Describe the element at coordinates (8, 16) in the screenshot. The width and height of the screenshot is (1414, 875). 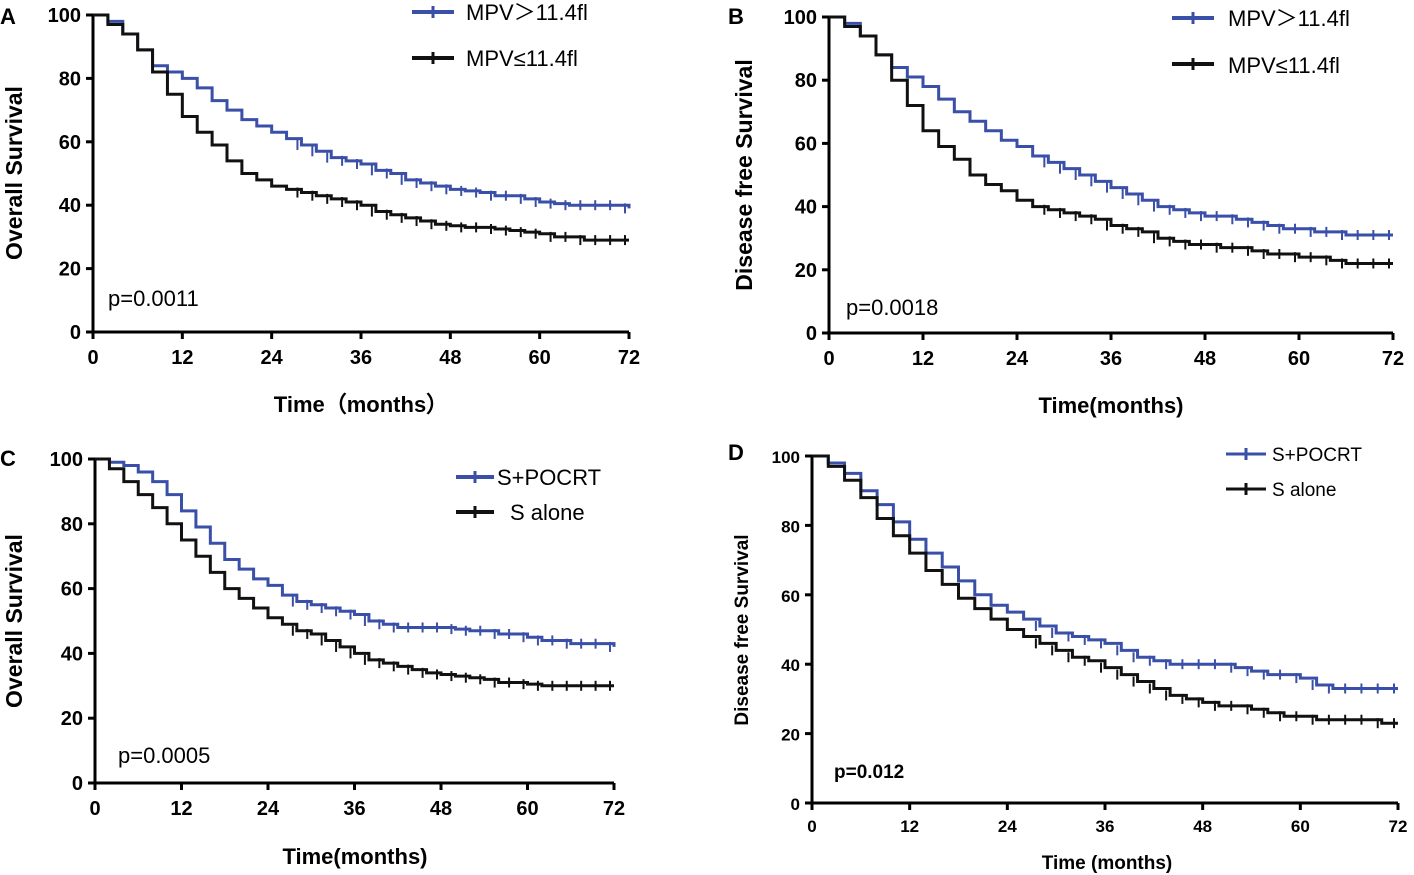
I see `panel-letter: A` at that location.